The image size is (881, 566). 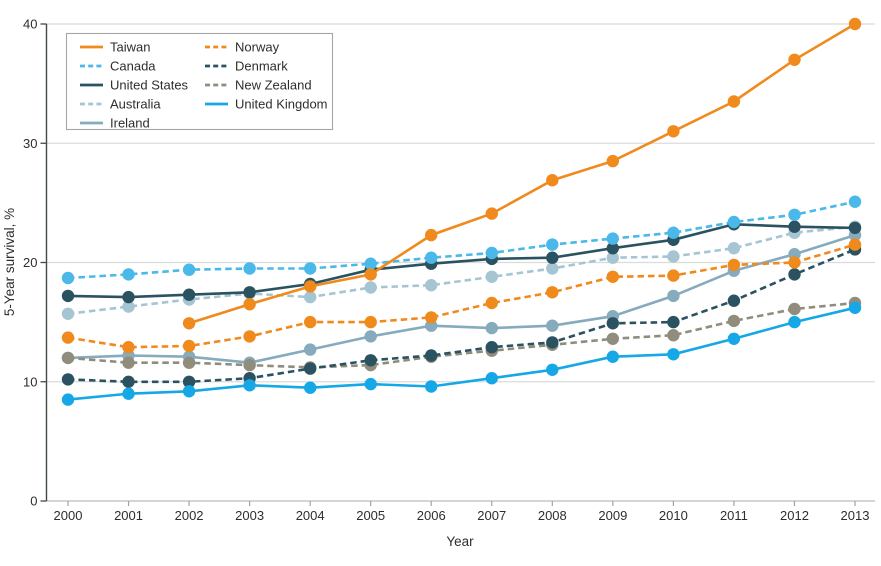 What do you see at coordinates (189, 515) in the screenshot?
I see `x-tick-label: 2002` at bounding box center [189, 515].